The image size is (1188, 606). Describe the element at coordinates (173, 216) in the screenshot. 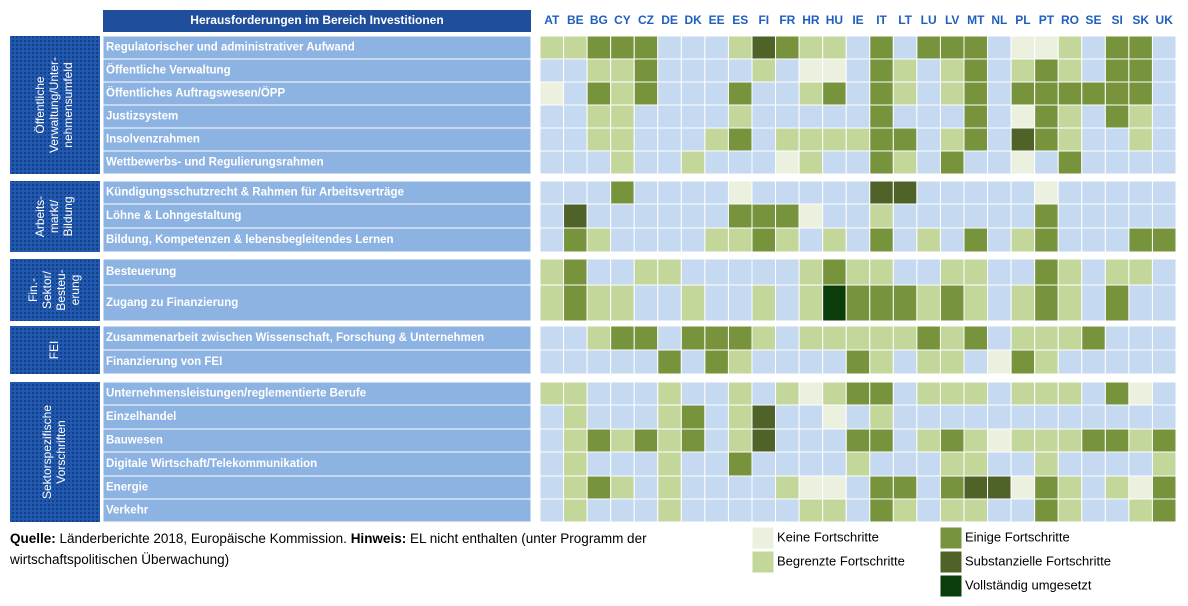

I see `row-label: Löhne & Lohngestaltung` at that location.